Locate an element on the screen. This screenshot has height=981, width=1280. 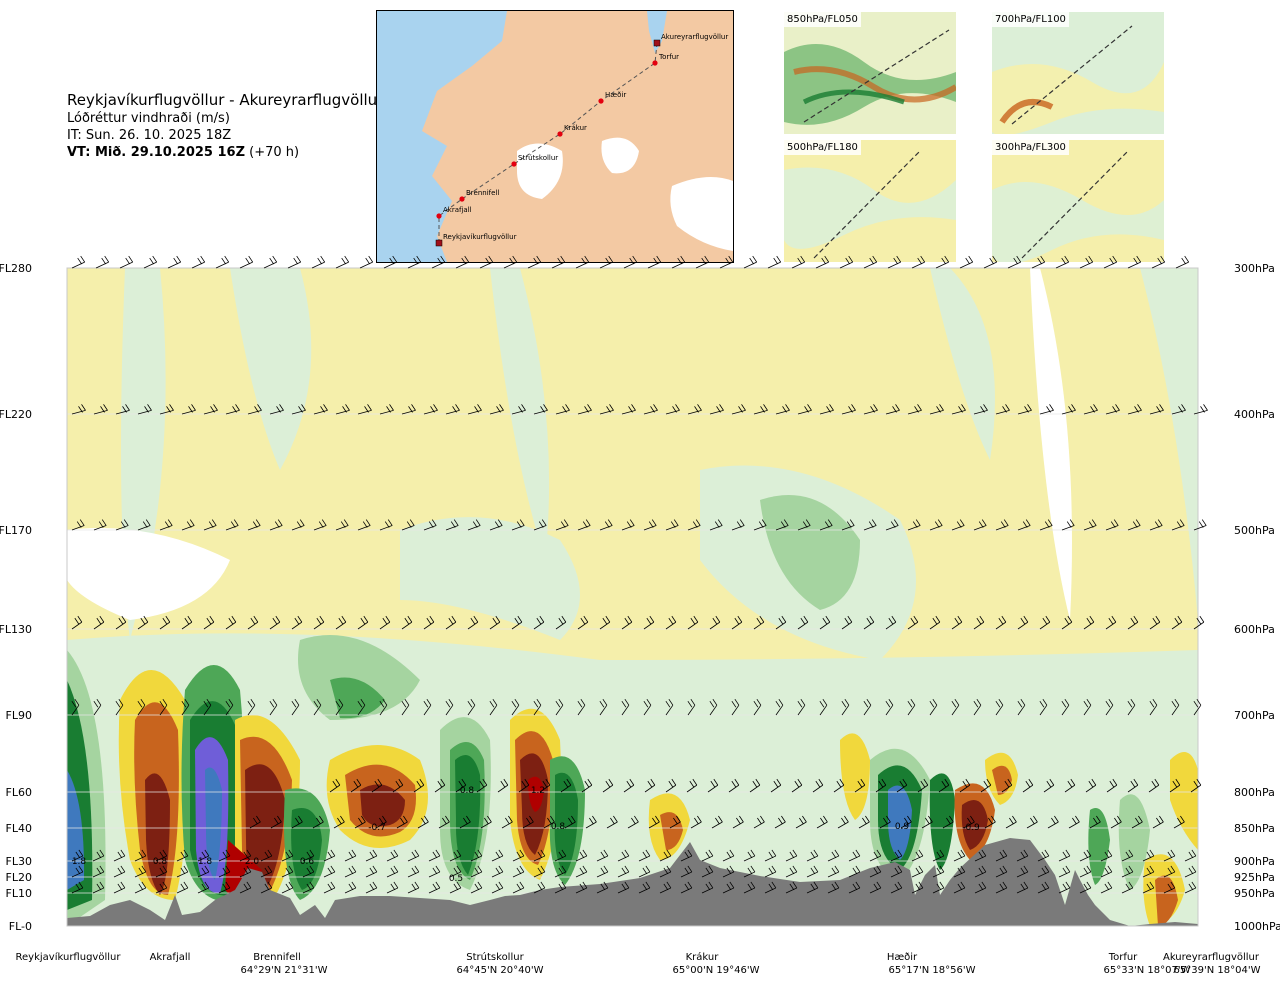
value-label: 0.9 is located at coordinates (902, 827).